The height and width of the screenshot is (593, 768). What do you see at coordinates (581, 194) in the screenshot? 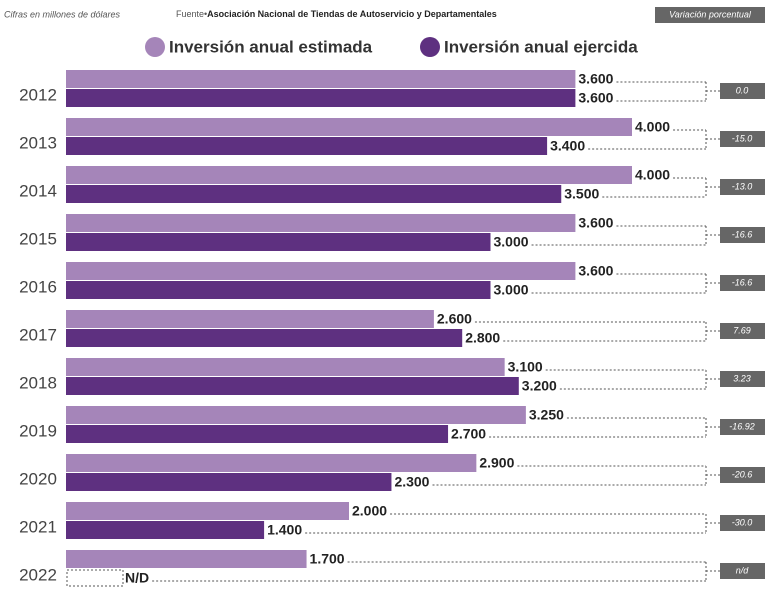
I see `value-label: 3.500` at bounding box center [581, 194].